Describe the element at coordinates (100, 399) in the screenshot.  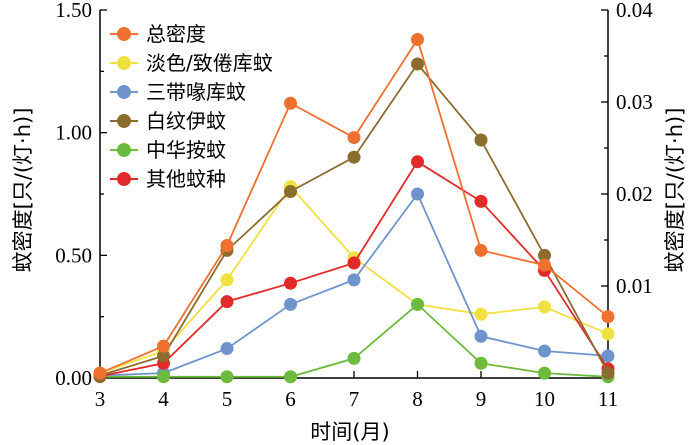
I see `x-tick-label: 3` at that location.